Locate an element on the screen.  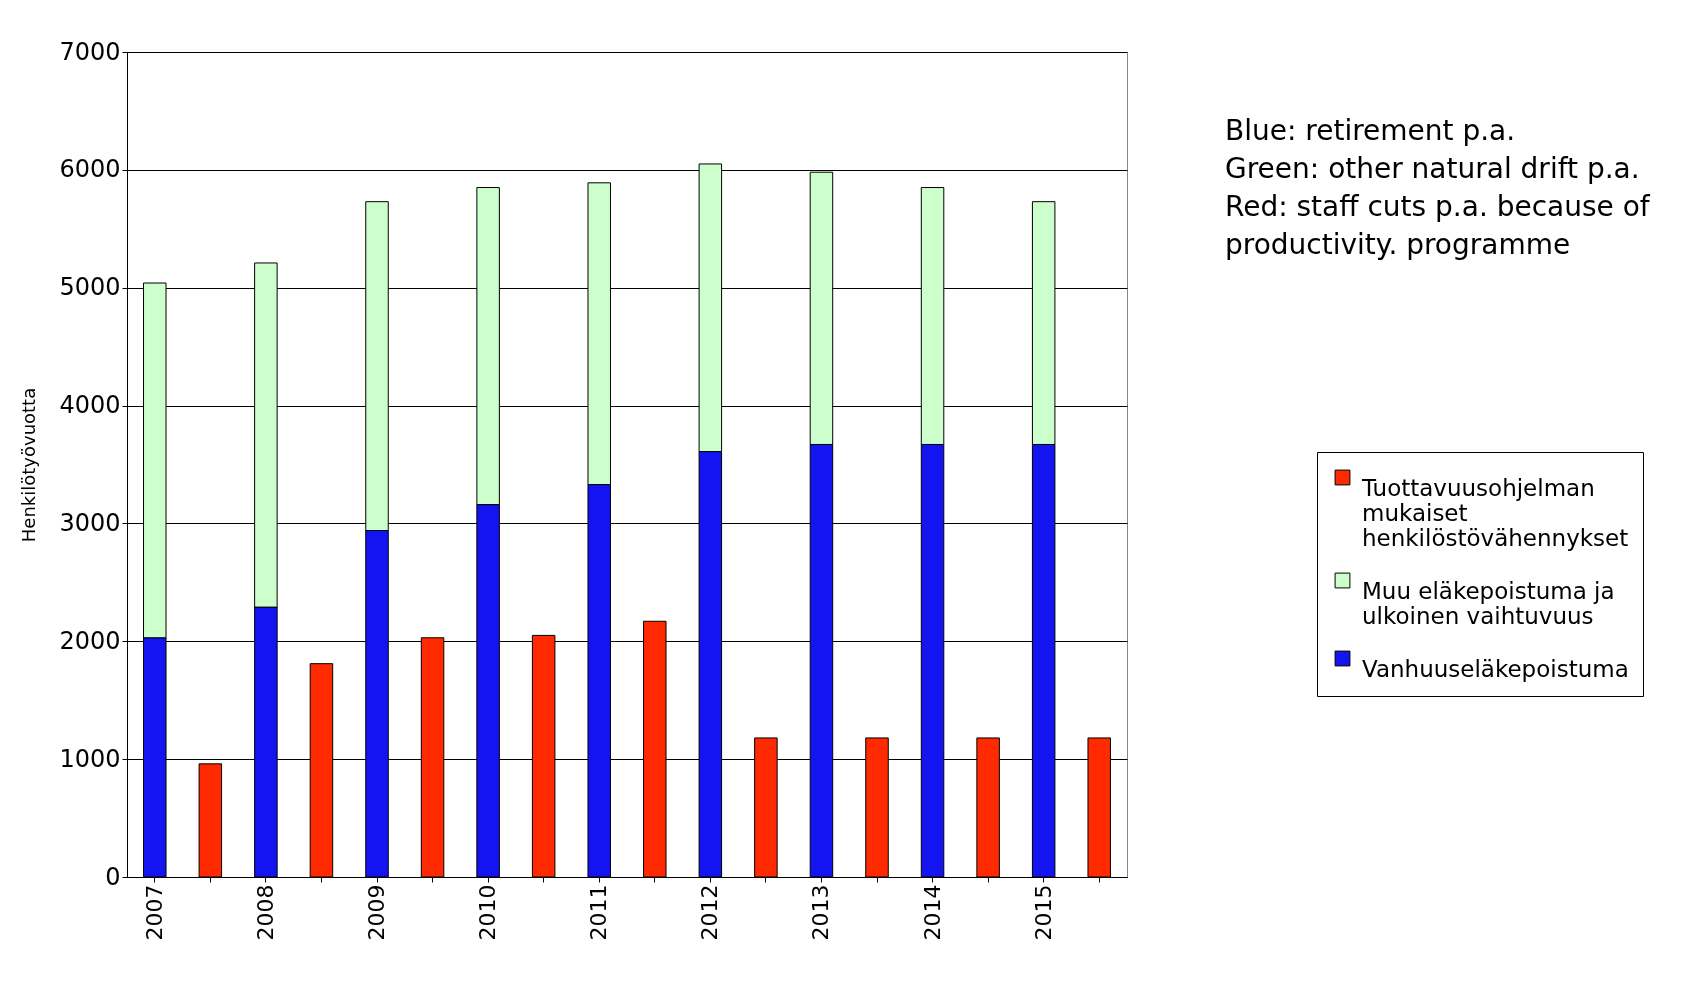
text: Red: staff cuts p.a. because of productivity. programme is located at coordinates (1438, 226).